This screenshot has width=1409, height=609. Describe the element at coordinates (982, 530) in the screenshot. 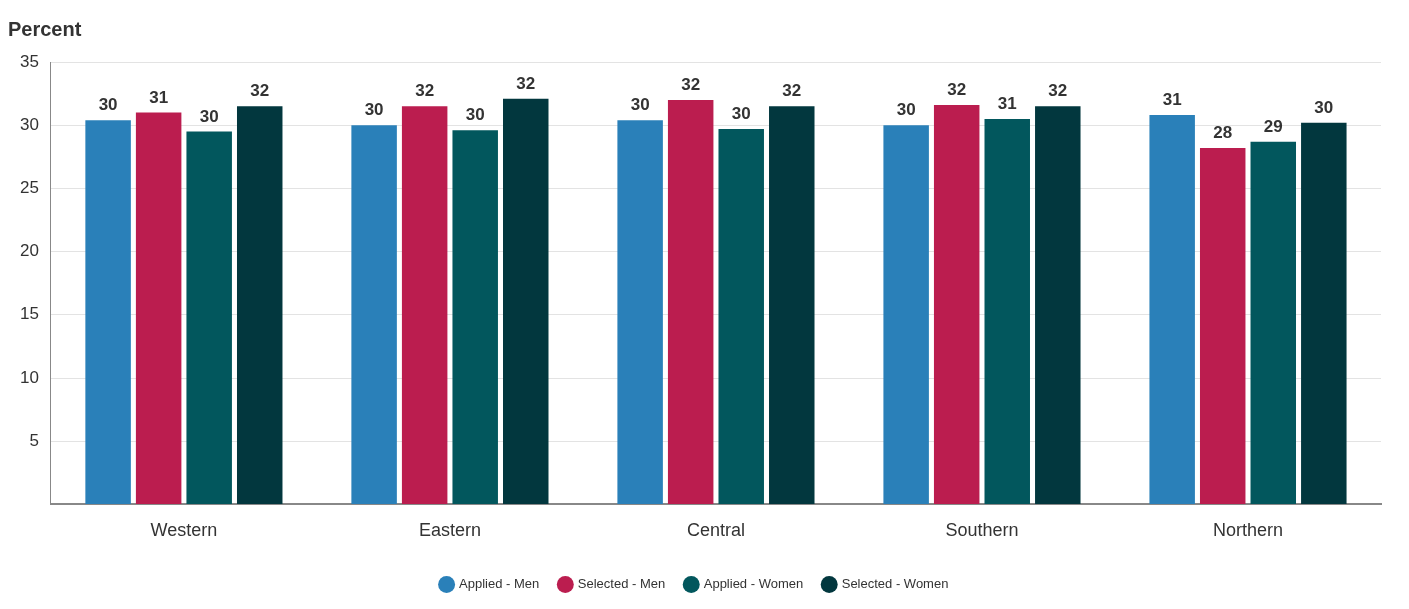

I see `x-tick-label: Southern` at that location.